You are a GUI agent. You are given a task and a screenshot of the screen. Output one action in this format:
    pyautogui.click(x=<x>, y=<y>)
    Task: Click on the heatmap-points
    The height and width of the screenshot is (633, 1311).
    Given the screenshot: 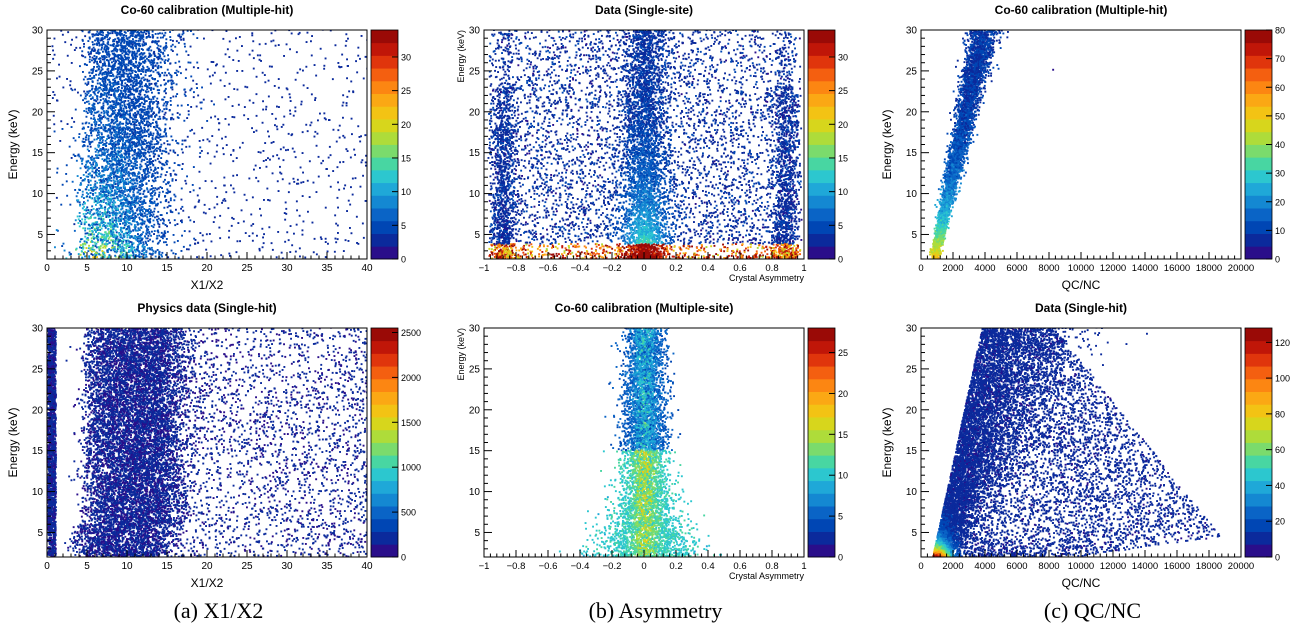 What is the action you would take?
    pyautogui.click(x=209, y=144)
    